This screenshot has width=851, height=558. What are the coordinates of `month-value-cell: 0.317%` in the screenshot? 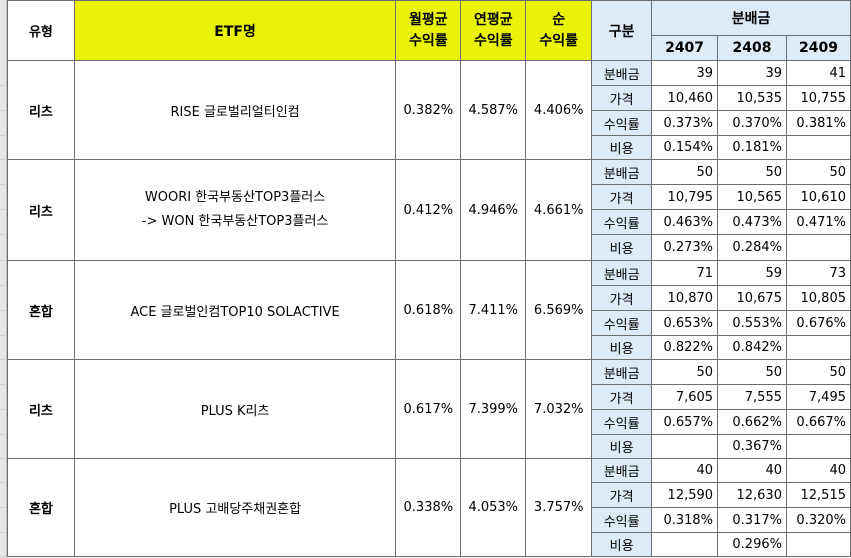 It's located at (752, 520).